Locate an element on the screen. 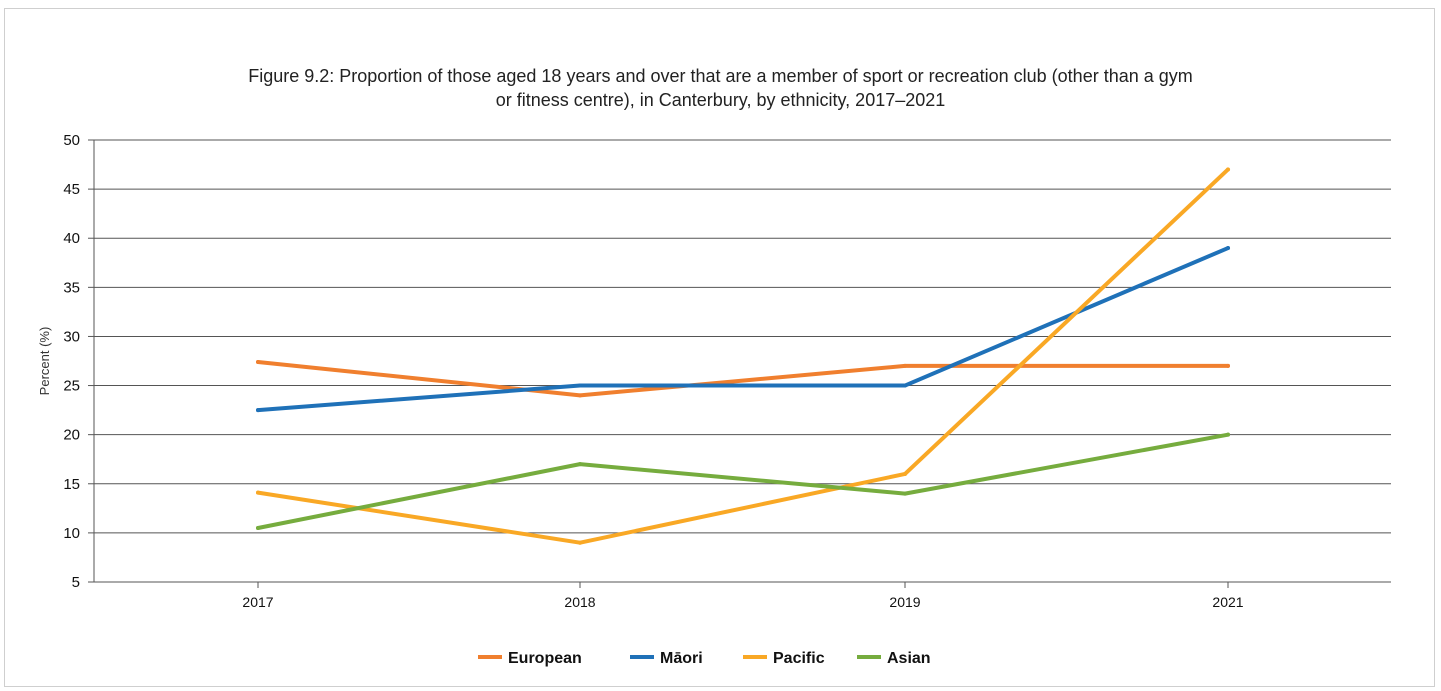 This screenshot has height=691, width=1441. y-tick-label: 25 is located at coordinates (71, 386).